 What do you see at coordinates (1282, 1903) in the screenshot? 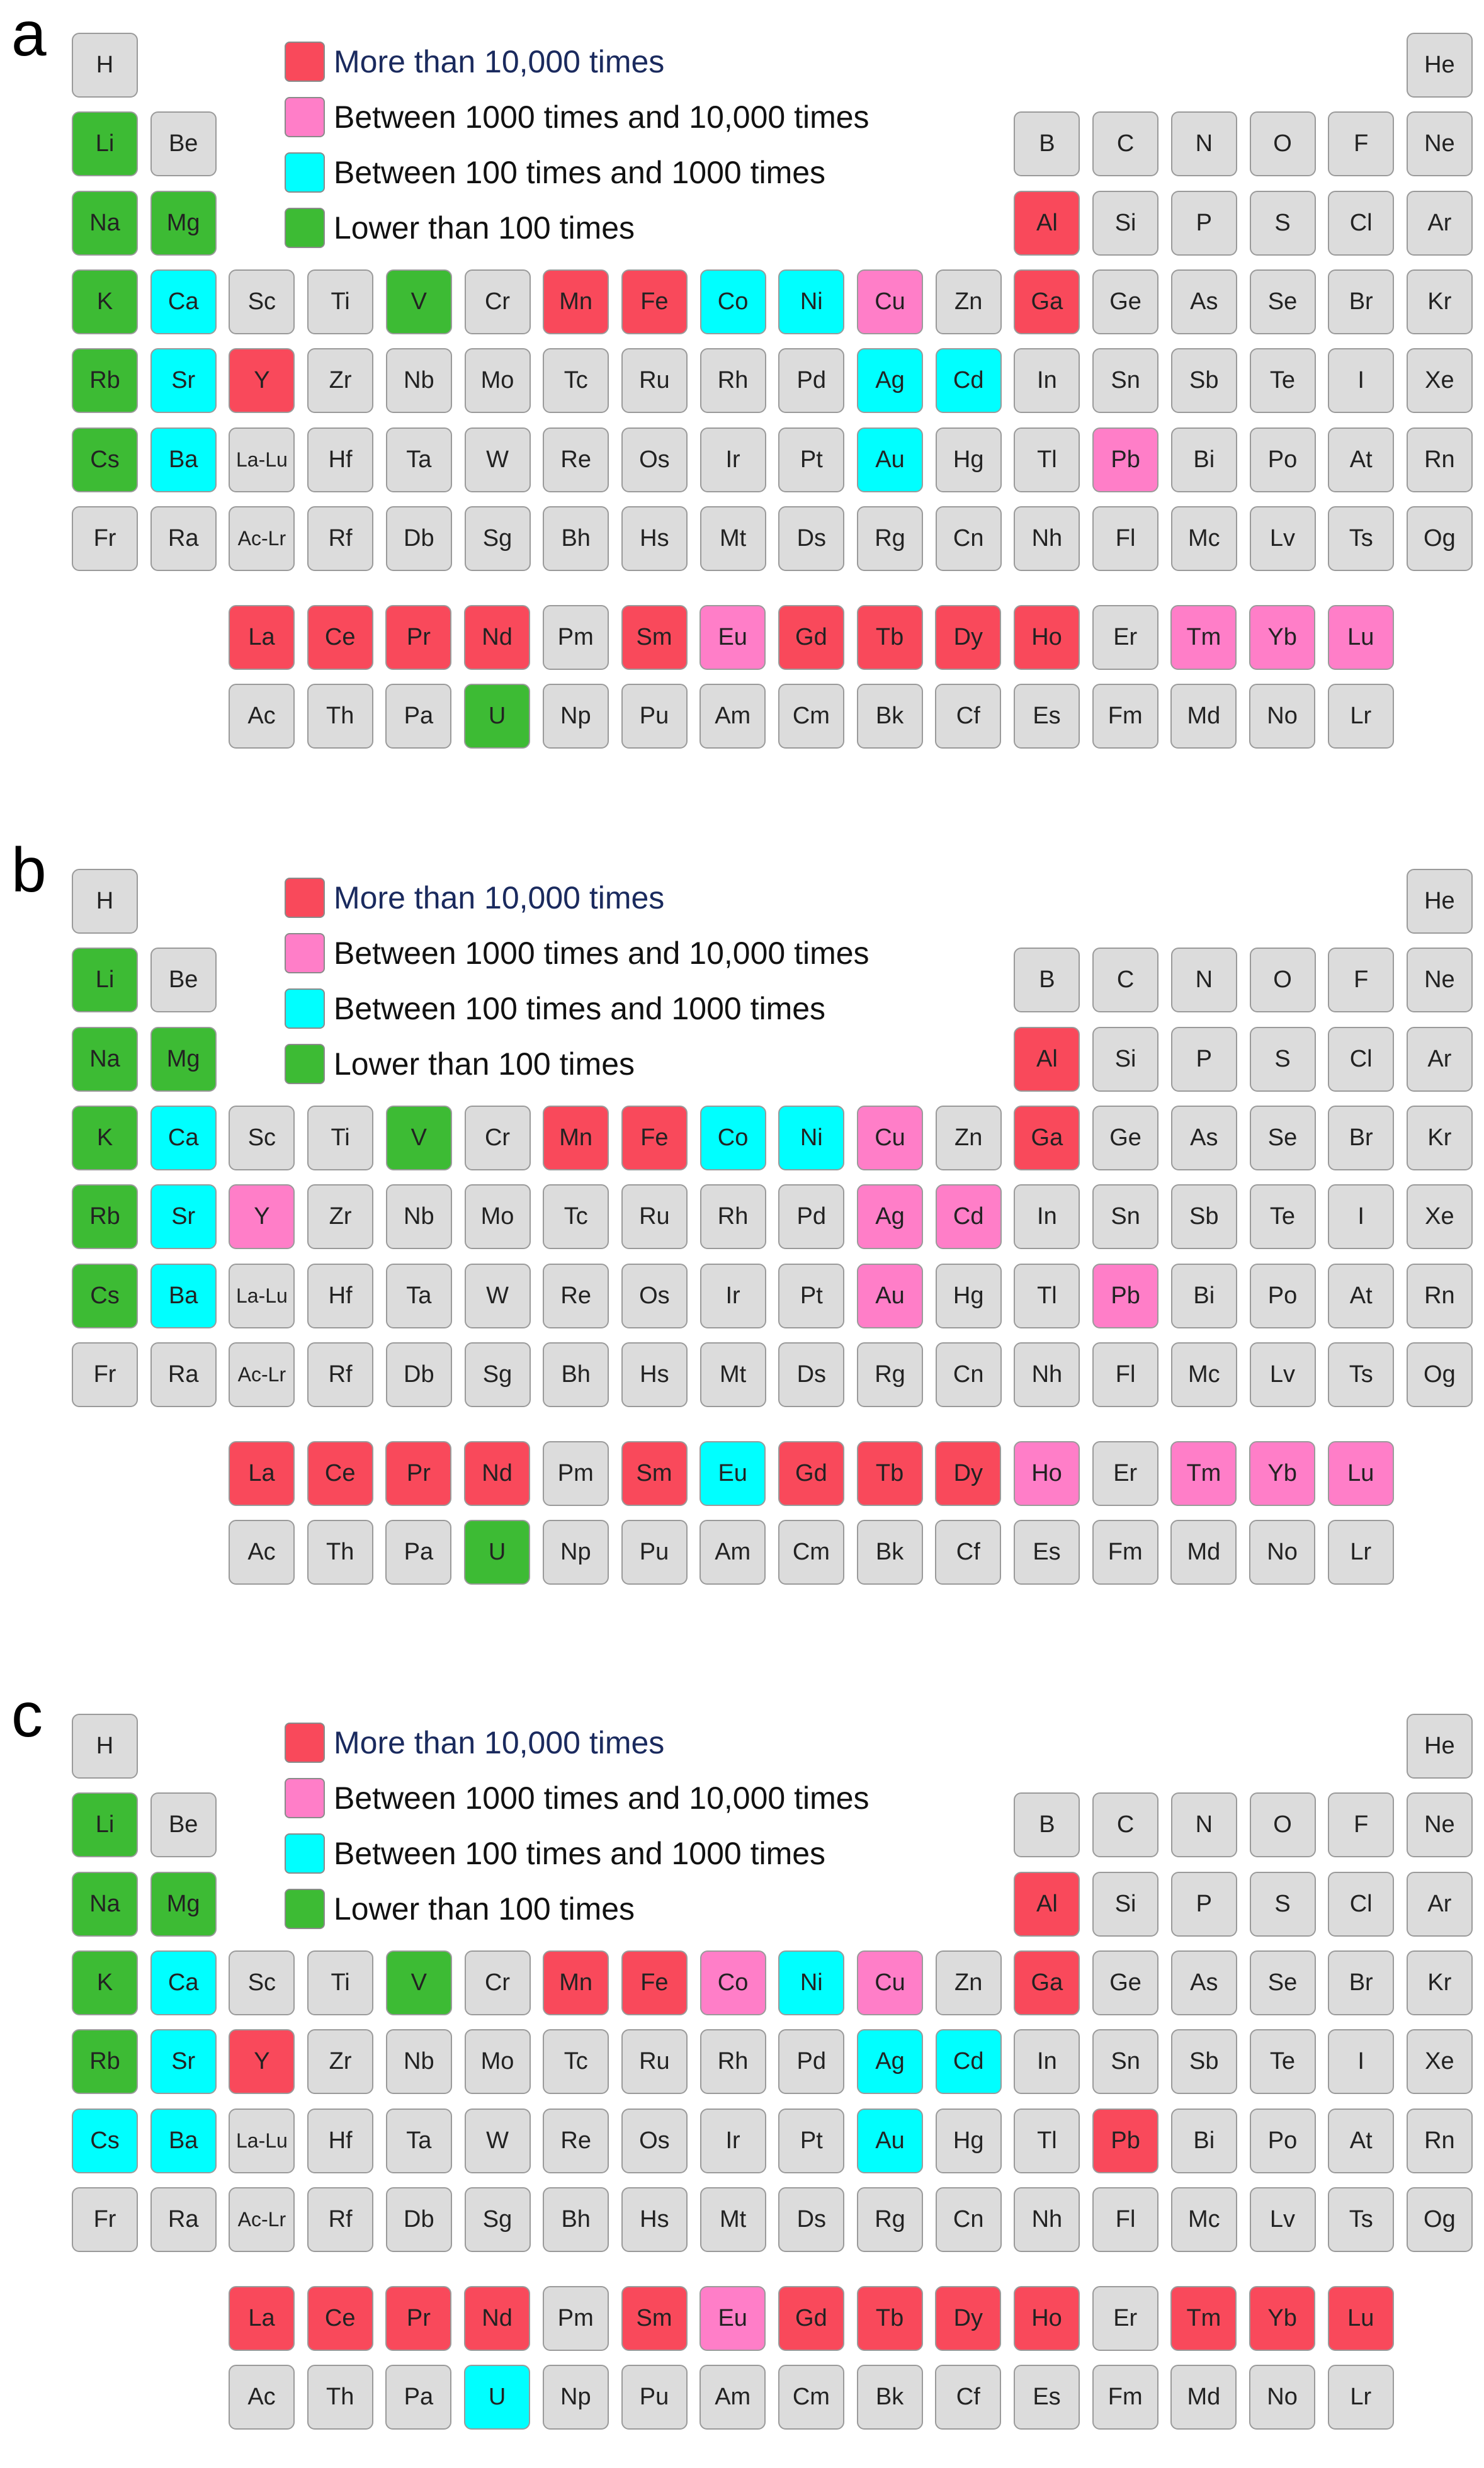
I see `element-symbol: S` at bounding box center [1282, 1903].